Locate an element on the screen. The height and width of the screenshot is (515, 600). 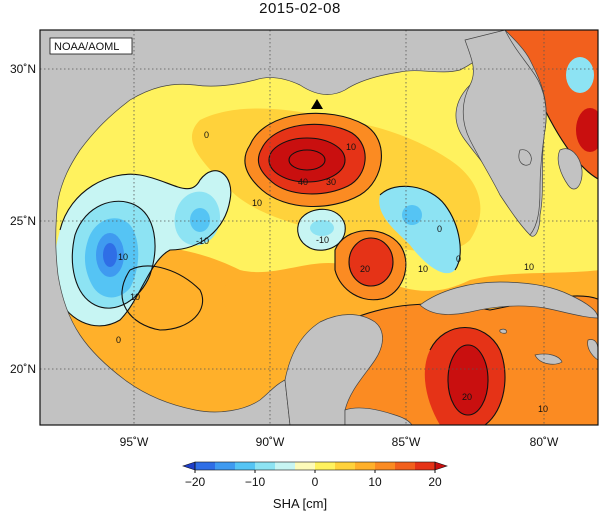
sha-cold-eddy-east-core is located at coordinates (412, 215).